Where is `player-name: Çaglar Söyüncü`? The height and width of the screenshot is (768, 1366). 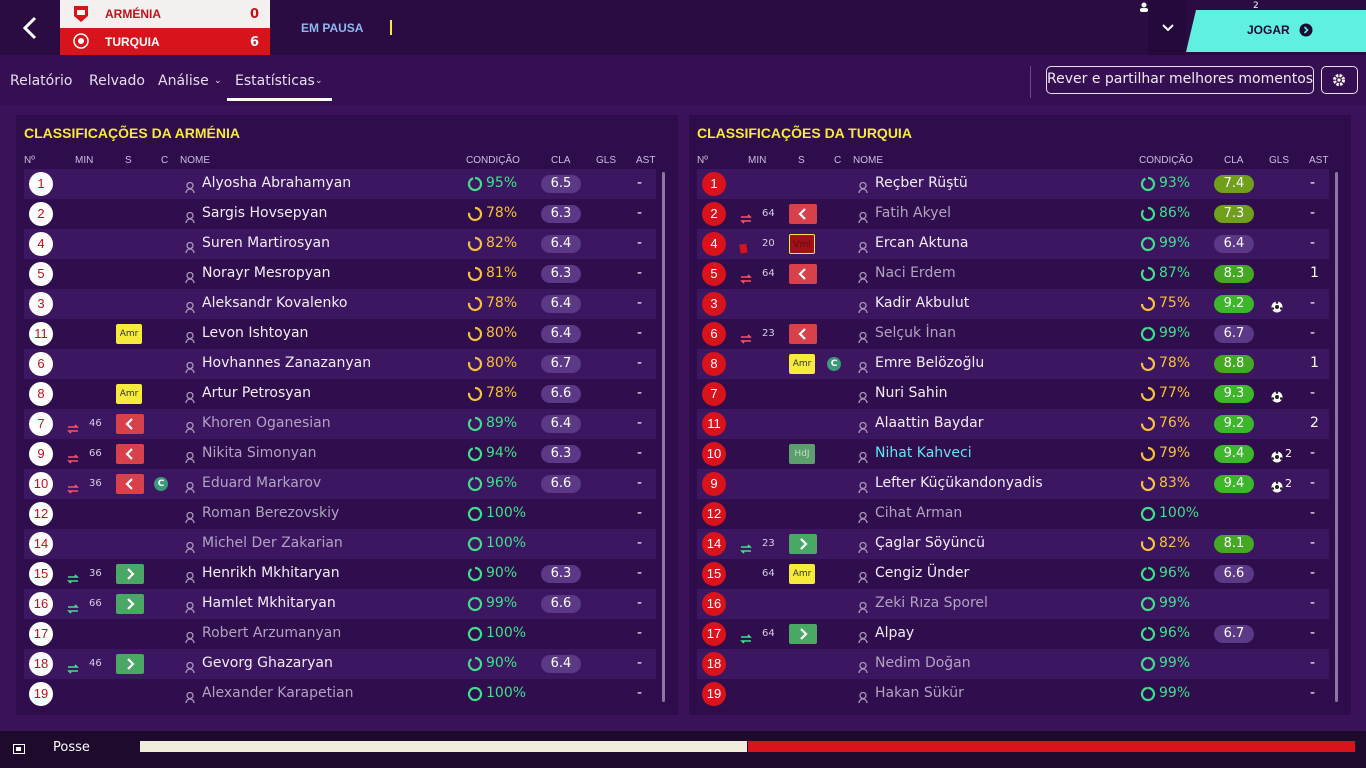 player-name: Çaglar Söyüncü is located at coordinates (930, 543).